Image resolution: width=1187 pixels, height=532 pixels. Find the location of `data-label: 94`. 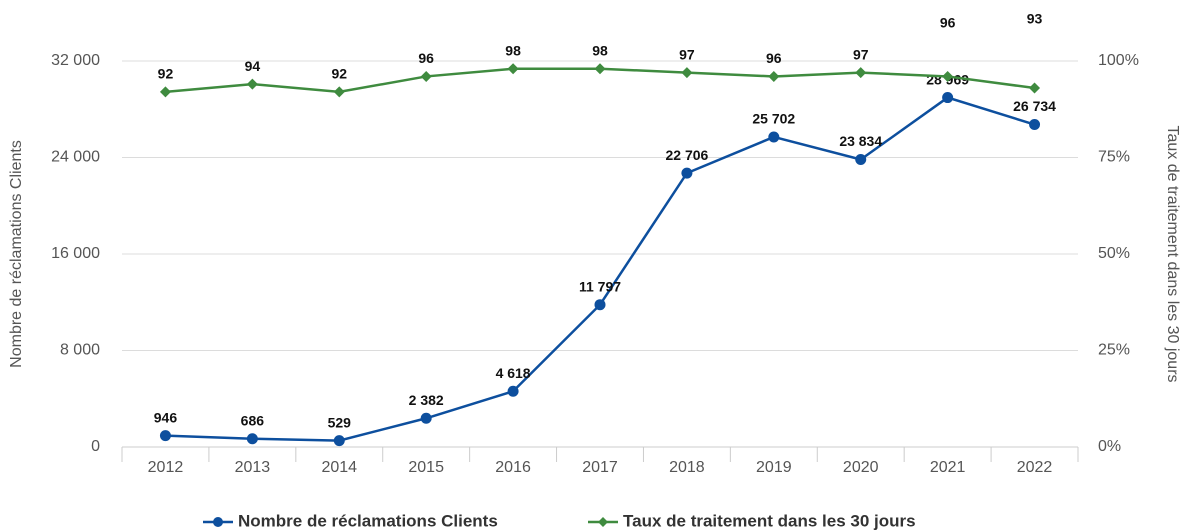

data-label: 94 is located at coordinates (253, 66).